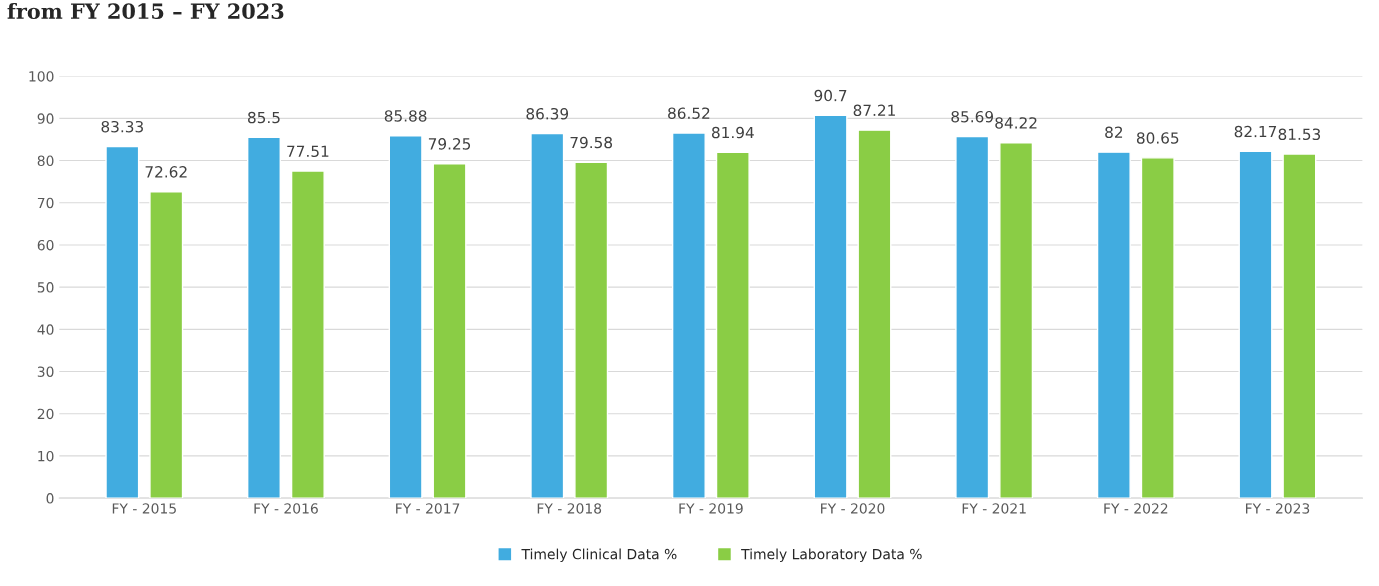 Image resolution: width=1379 pixels, height=586 pixels. I want to click on data-label: 79.25, so click(449, 144).